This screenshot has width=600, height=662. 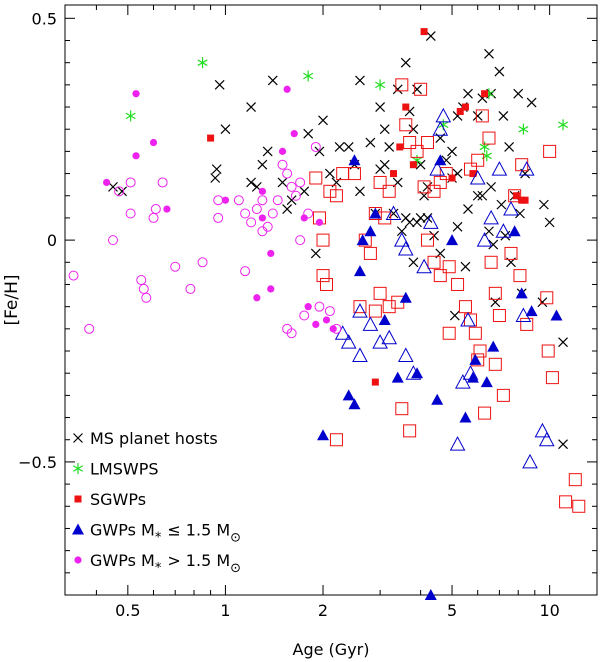 I want to click on x-tick-label: 2, so click(x=323, y=610).